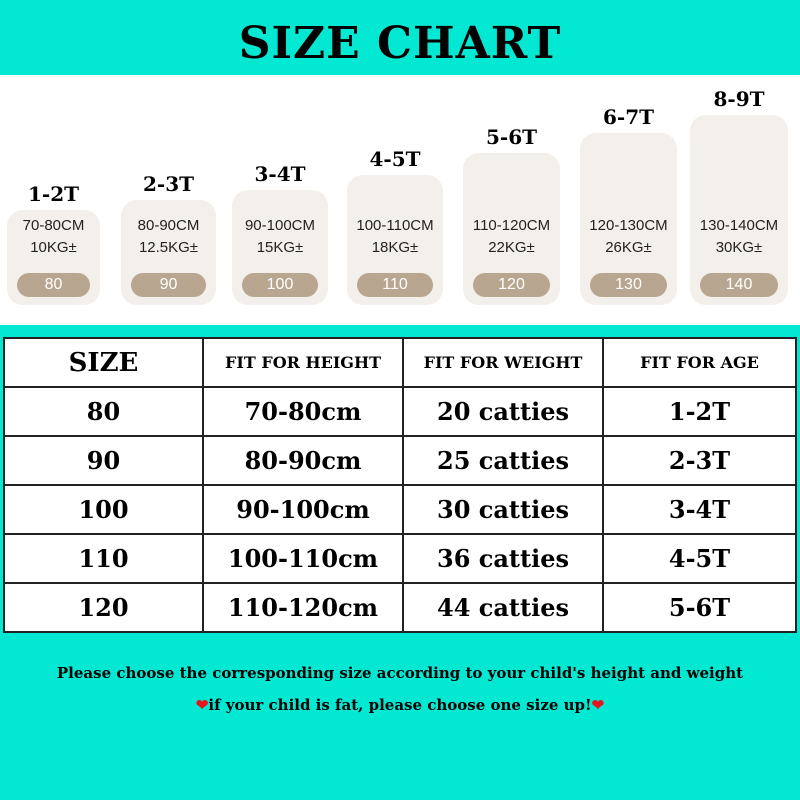  Describe the element at coordinates (503, 460) in the screenshot. I see `table-cell: 25 catties` at that location.